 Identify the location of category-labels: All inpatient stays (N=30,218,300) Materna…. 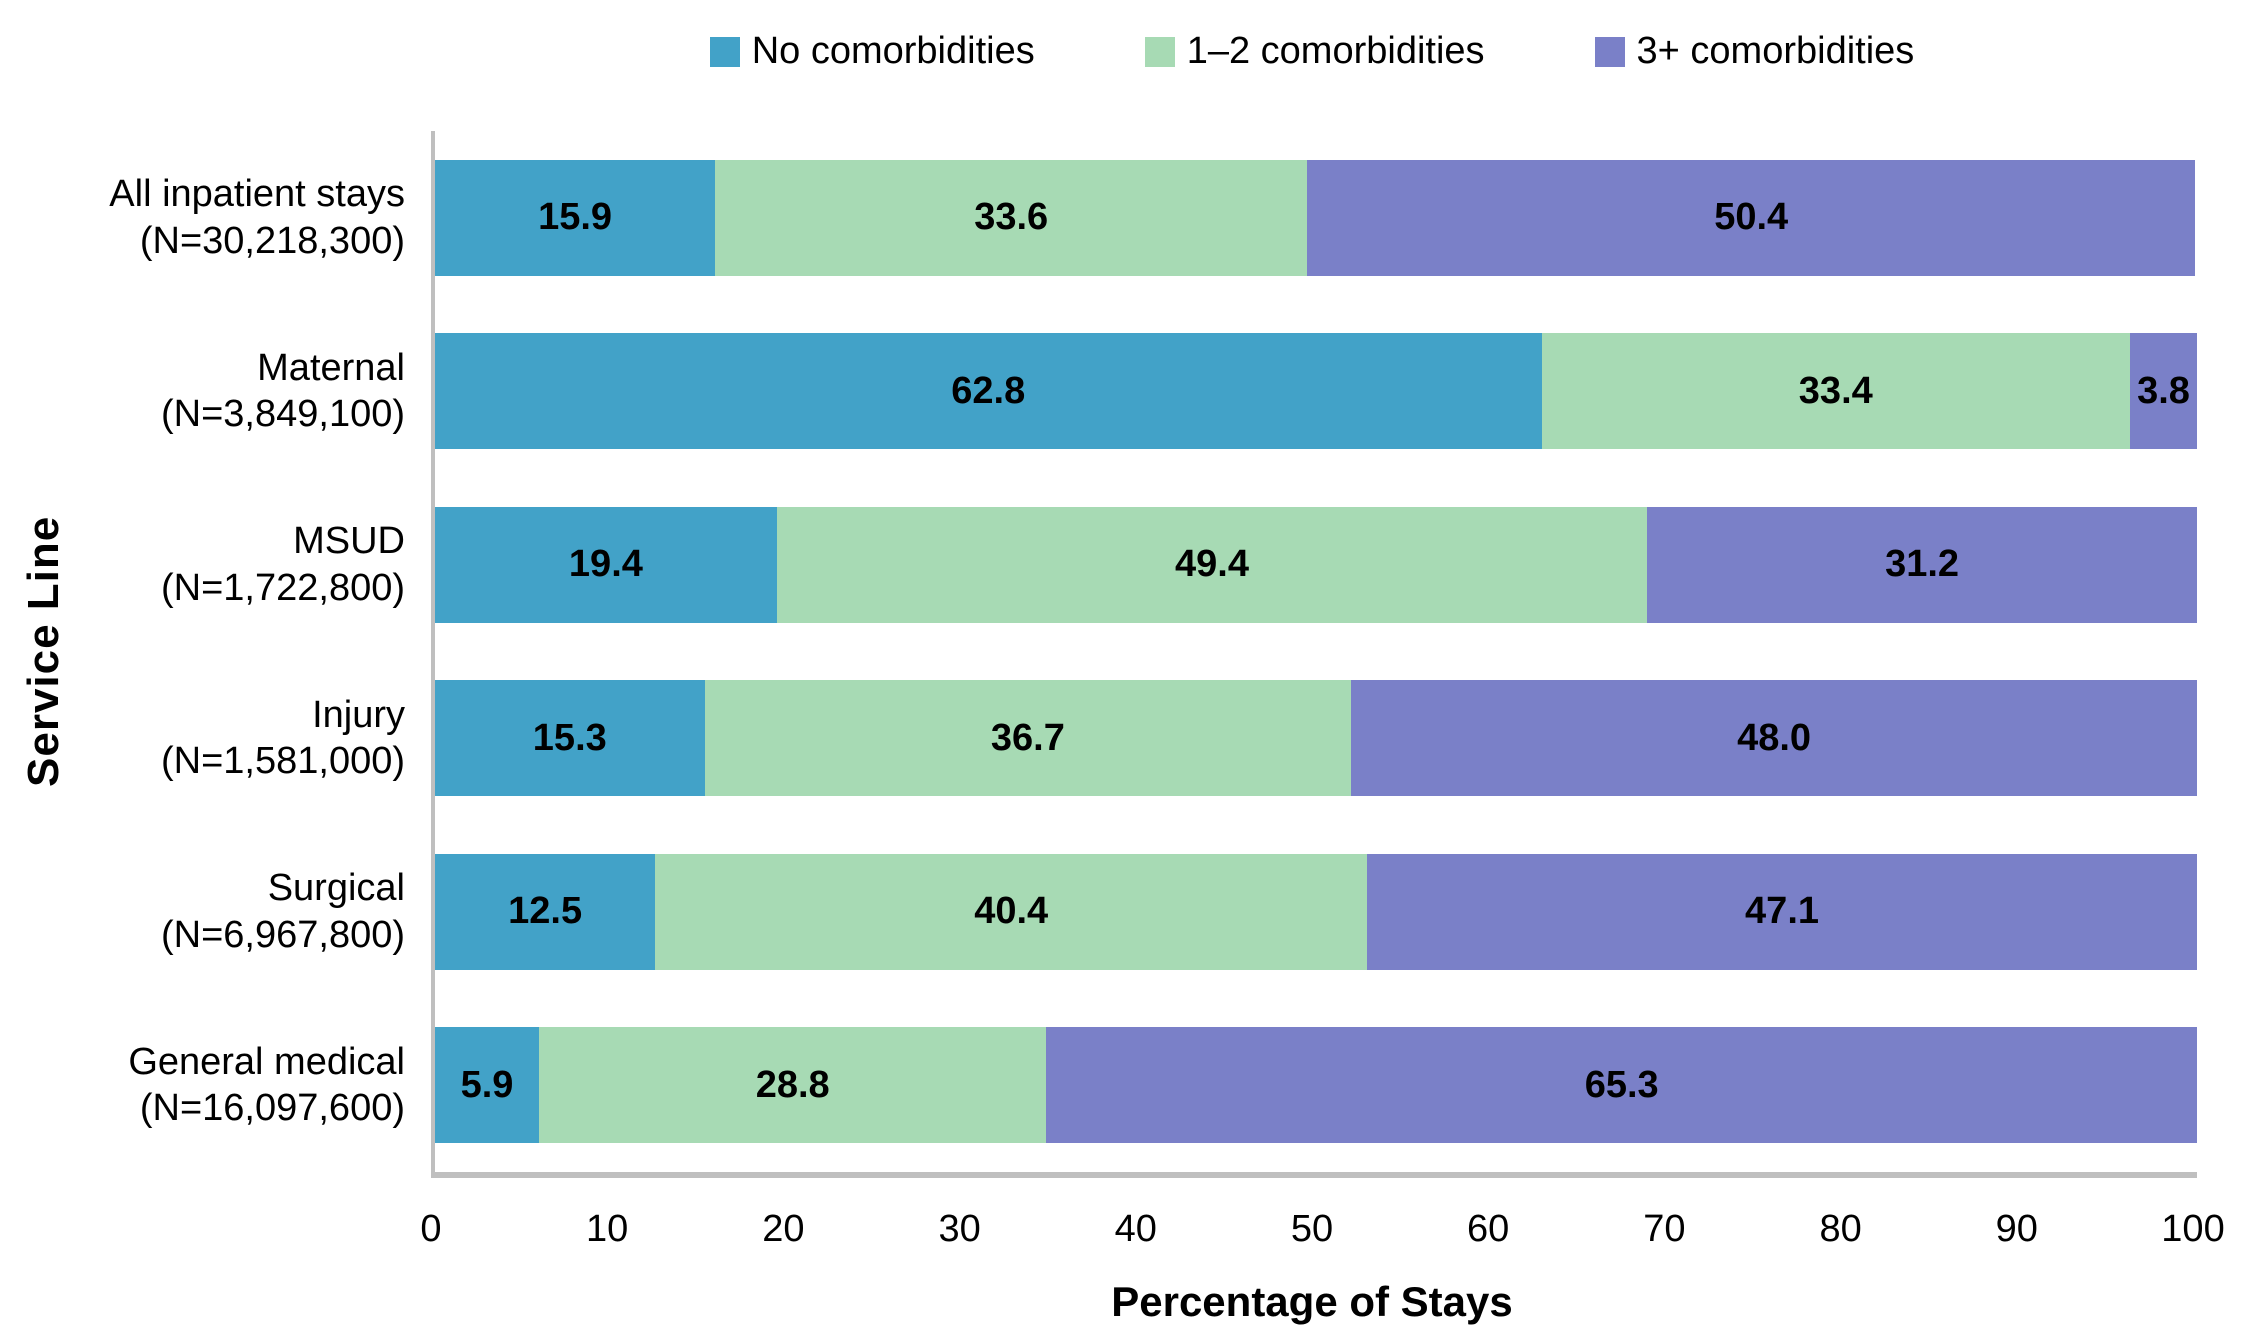
(202, 651).